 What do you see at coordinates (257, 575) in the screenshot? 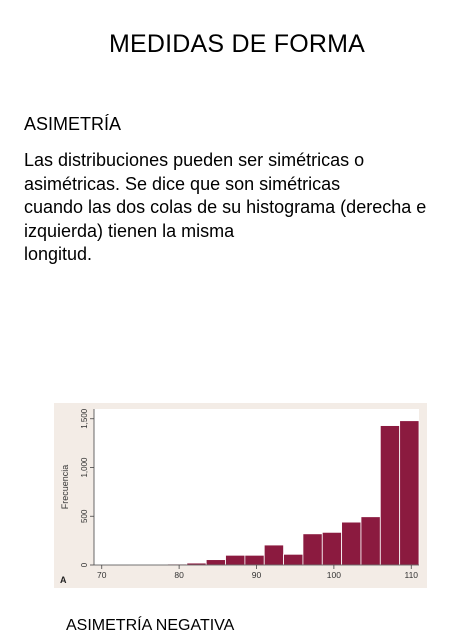
I see `x-tick-label: 90` at bounding box center [257, 575].